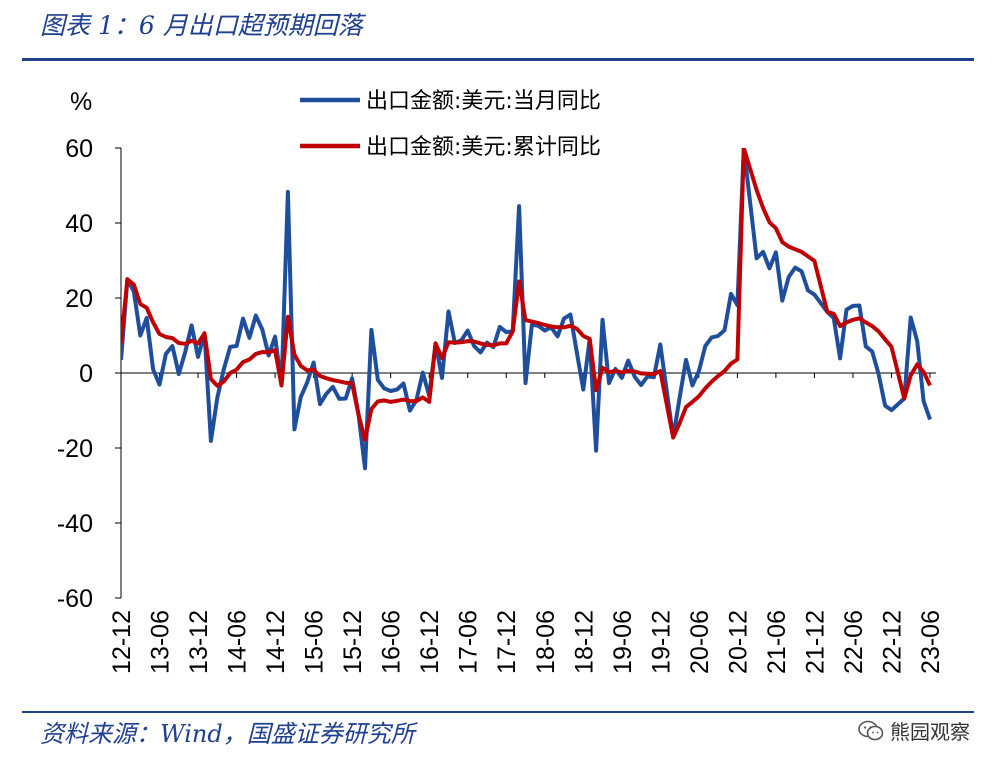 Image resolution: width=998 pixels, height=757 pixels. What do you see at coordinates (161, 642) in the screenshot?
I see `x-tick-label: 13-06` at bounding box center [161, 642].